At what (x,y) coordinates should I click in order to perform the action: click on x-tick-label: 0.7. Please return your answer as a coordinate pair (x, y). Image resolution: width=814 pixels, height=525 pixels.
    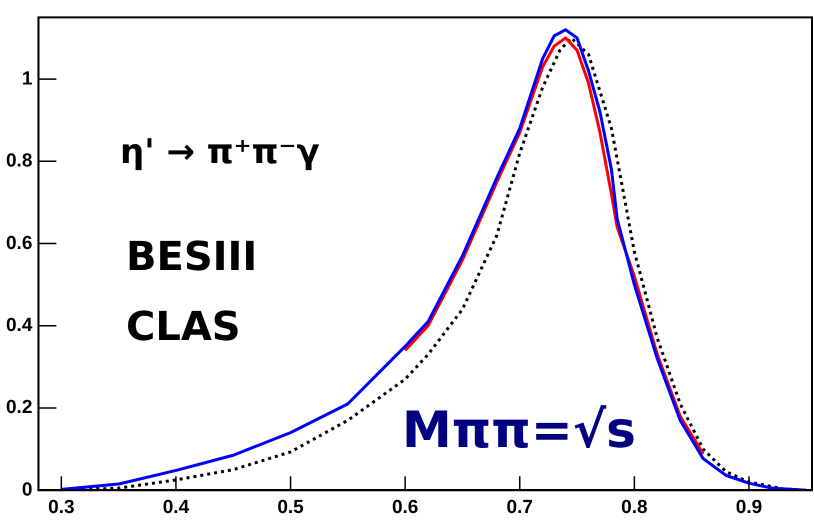
    Looking at the image, I should click on (519, 507).